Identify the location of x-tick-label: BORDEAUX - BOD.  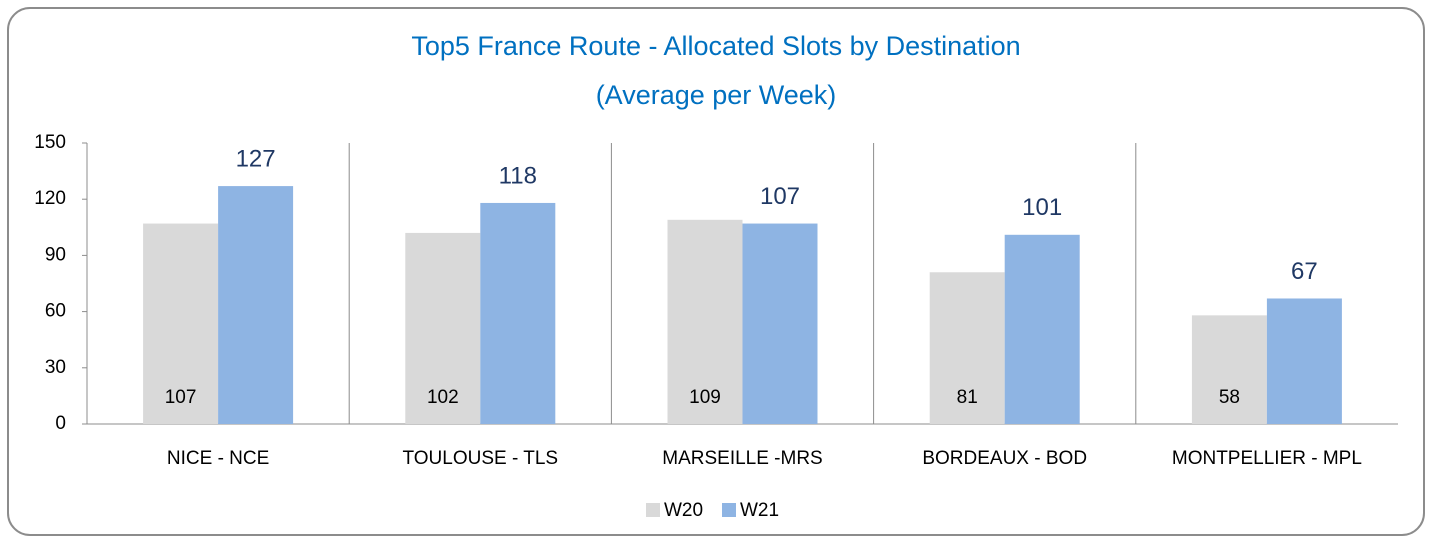
(1004, 458).